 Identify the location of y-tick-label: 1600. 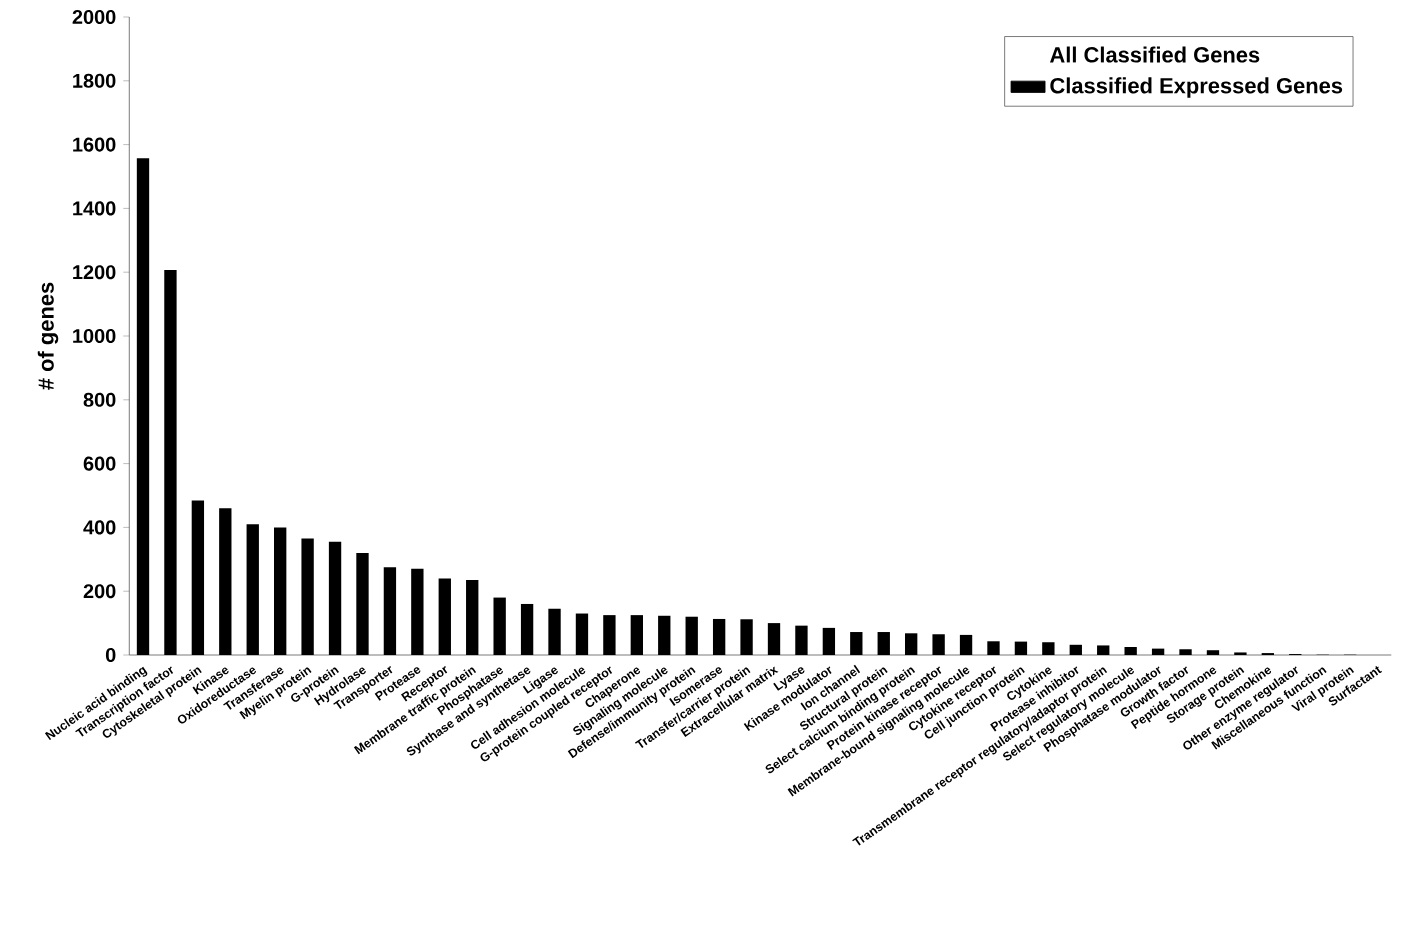
(94, 144).